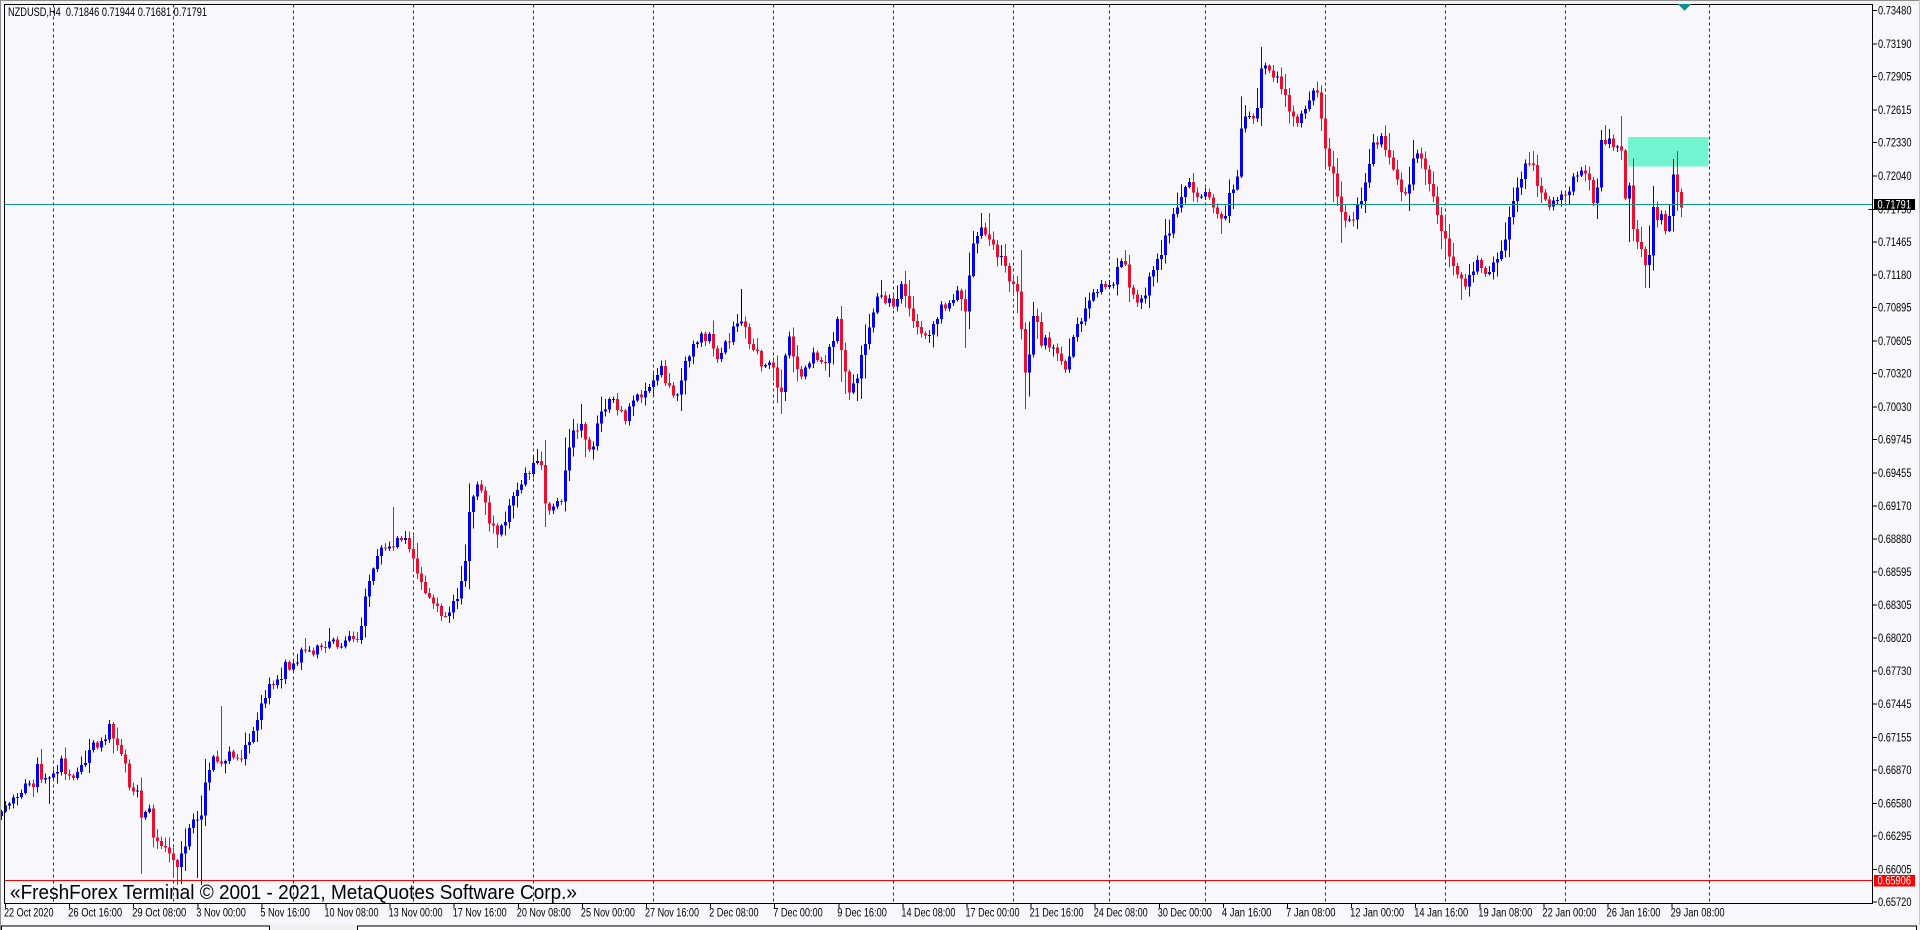  I want to click on svg-text: 0.71180, so click(1895, 276).